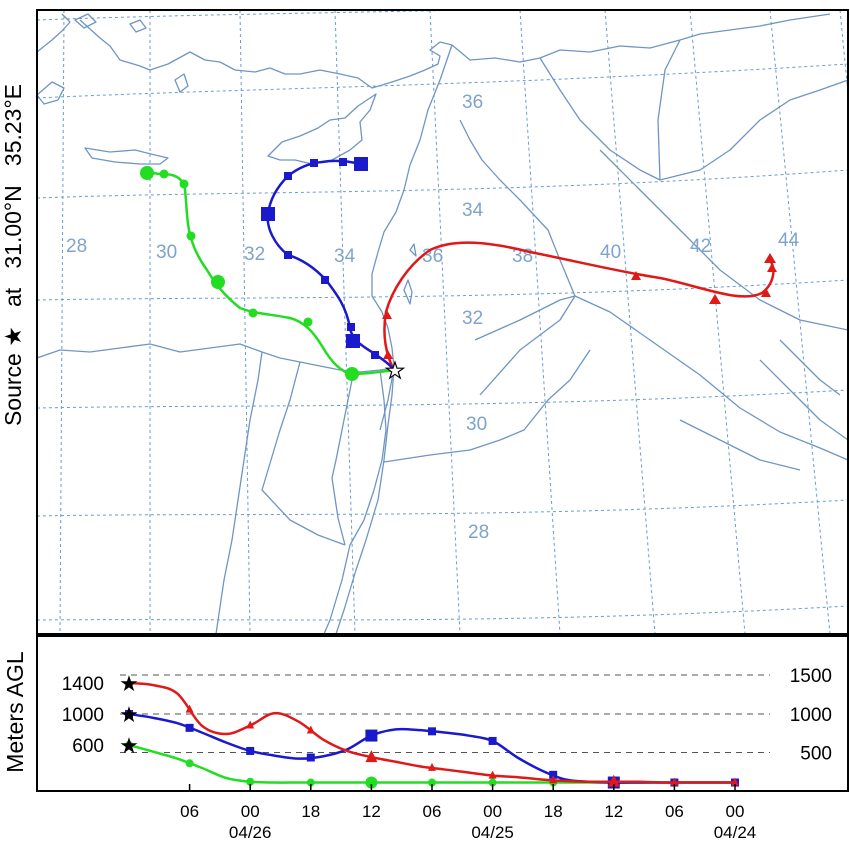 The width and height of the screenshot is (850, 847). Describe the element at coordinates (254, 254) in the screenshot. I see `lon-label-32: 32` at that location.